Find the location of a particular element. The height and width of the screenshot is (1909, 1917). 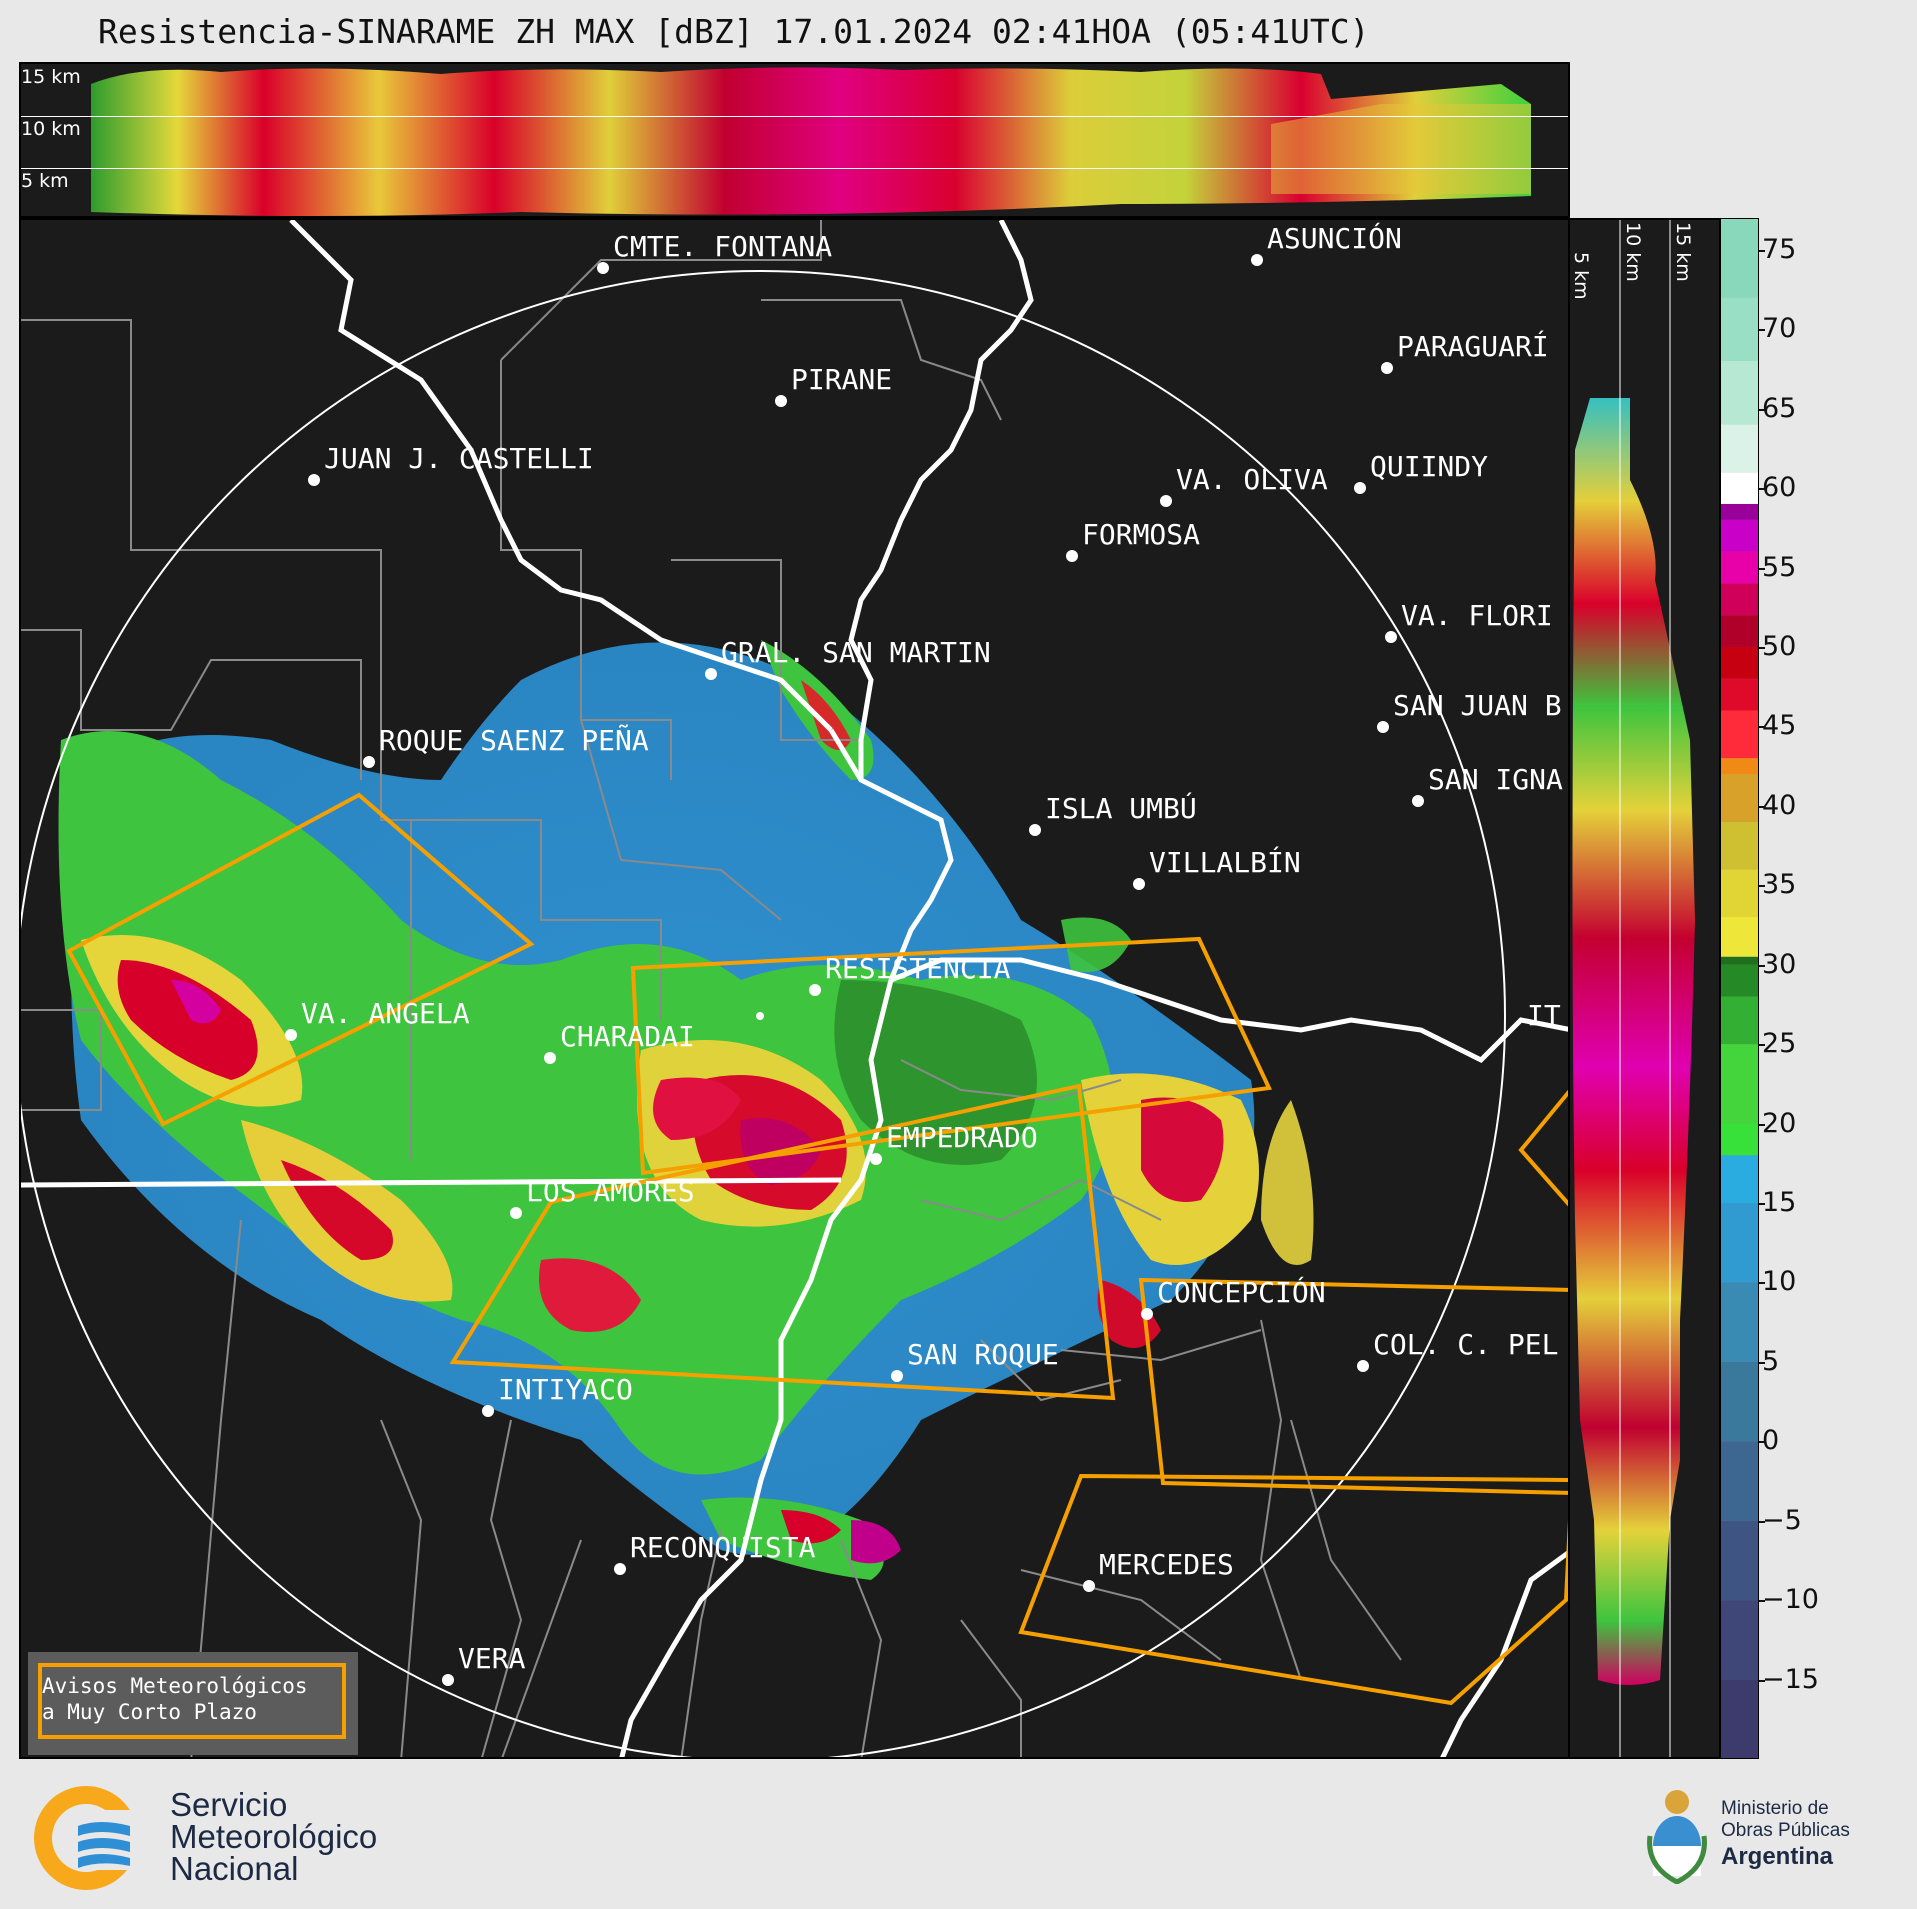

warning-polygon-mercedes is located at coordinates (1294, 1589).